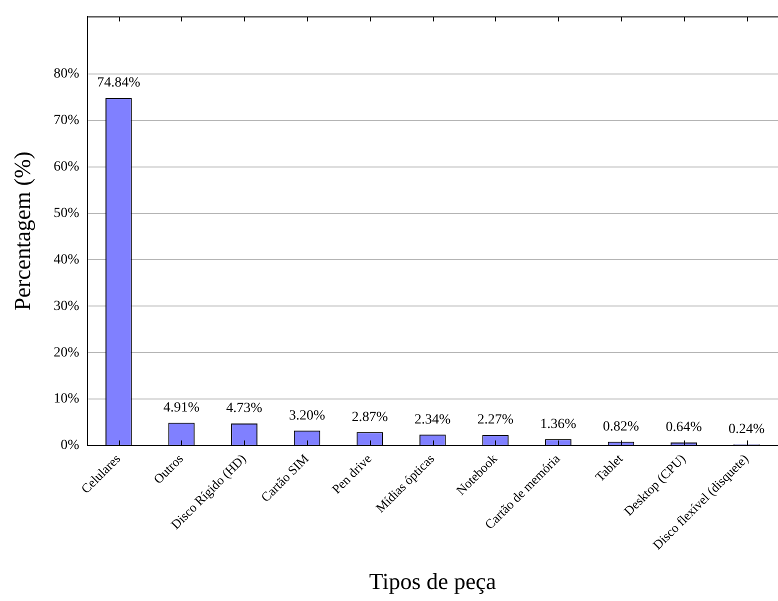 Image resolution: width=778 pixels, height=601 pixels. Describe the element at coordinates (181, 408) in the screenshot. I see `data-label: 4.91%` at that location.